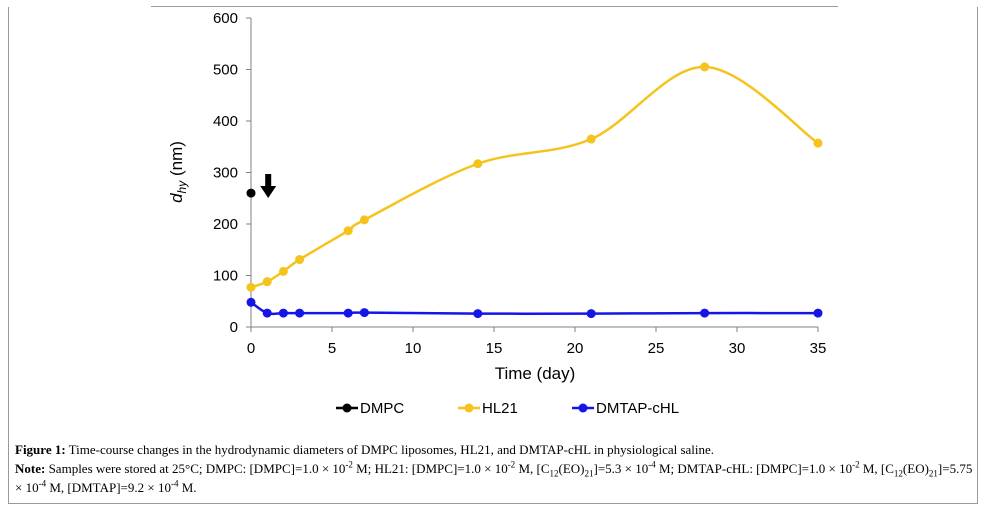 The image size is (987, 511). What do you see at coordinates (637, 408) in the screenshot?
I see `legend-label: DMTAP-cHL` at bounding box center [637, 408].